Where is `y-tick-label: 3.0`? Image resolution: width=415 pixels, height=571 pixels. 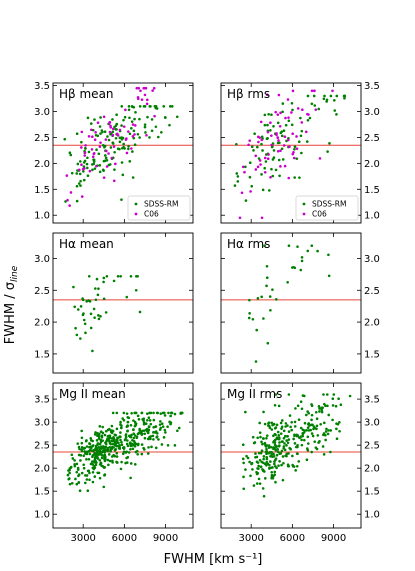
y-tick-label: 3.0 is located at coordinates (42, 112).